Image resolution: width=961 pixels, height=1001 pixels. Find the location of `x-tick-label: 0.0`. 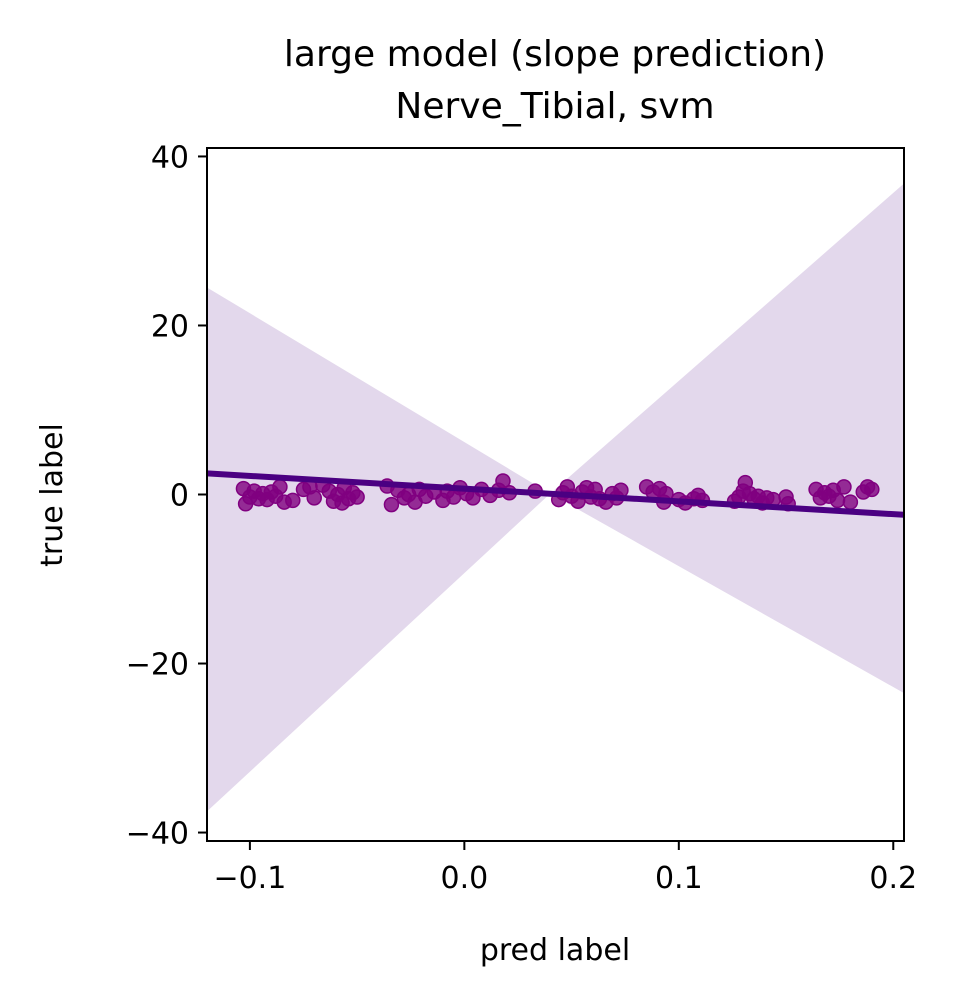

x-tick-label: 0.0 is located at coordinates (464, 878).